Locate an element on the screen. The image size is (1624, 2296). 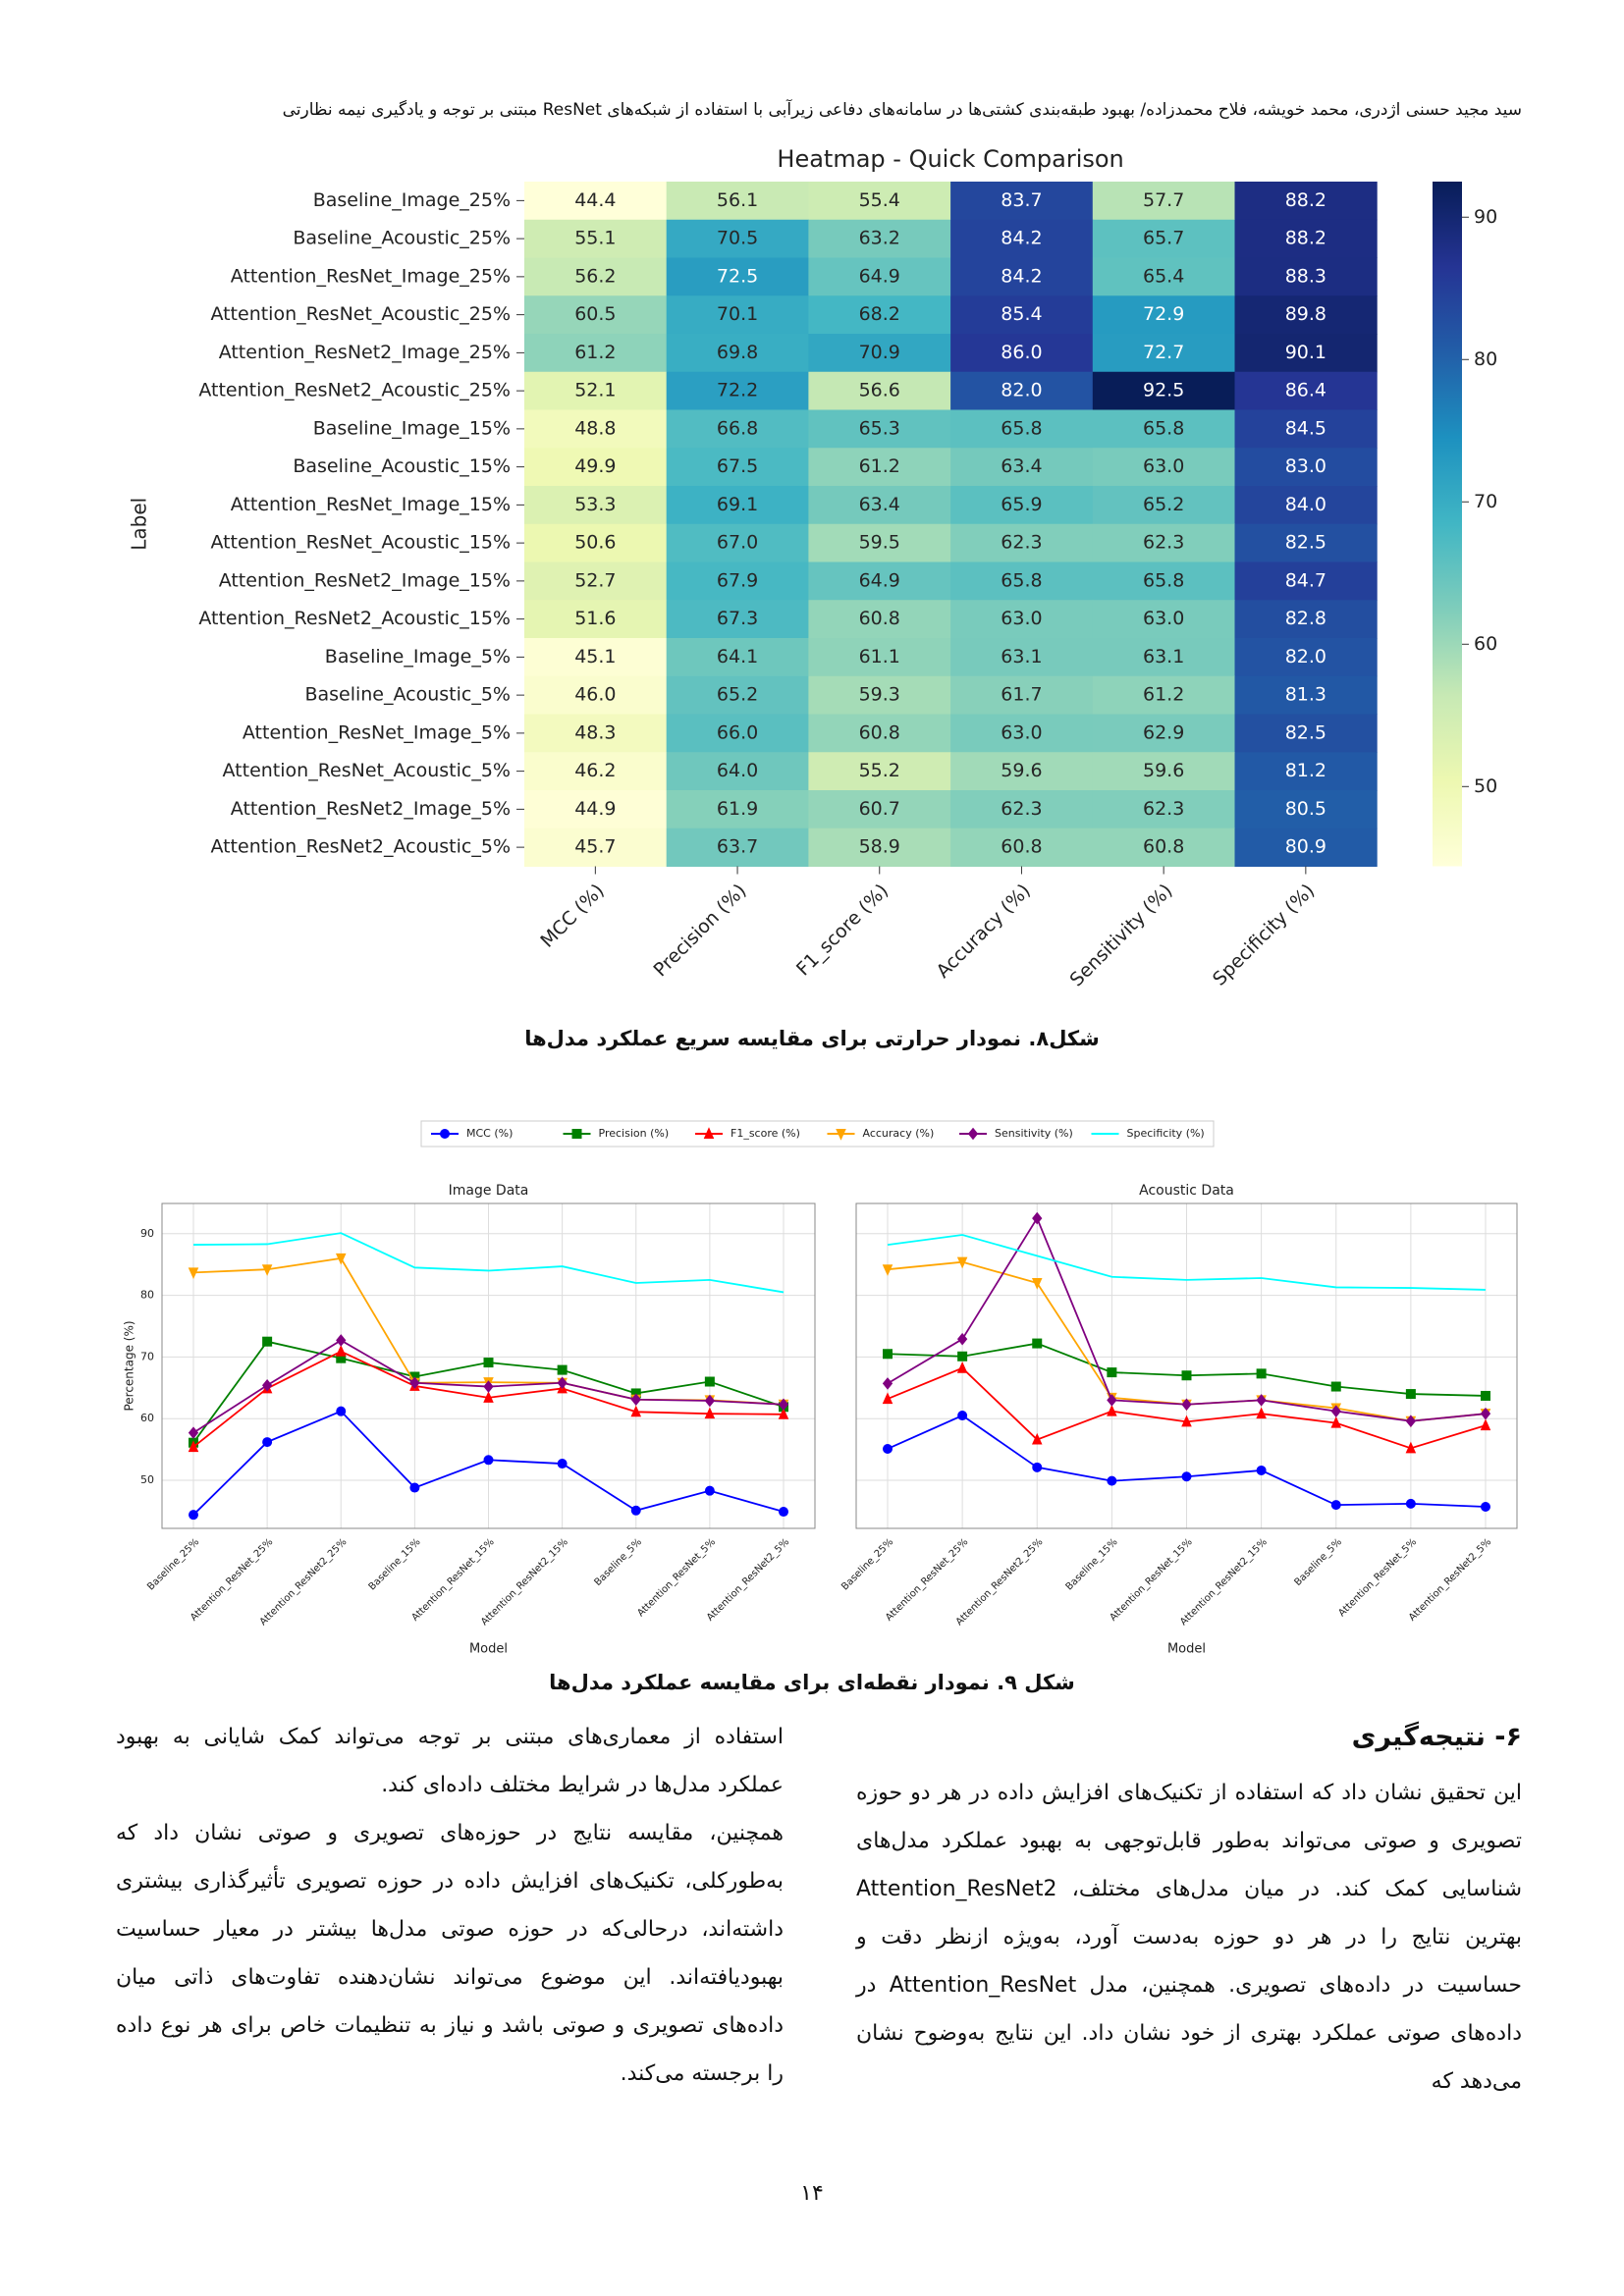
colorbar-tick-label: 60 is located at coordinates (1485, 644).